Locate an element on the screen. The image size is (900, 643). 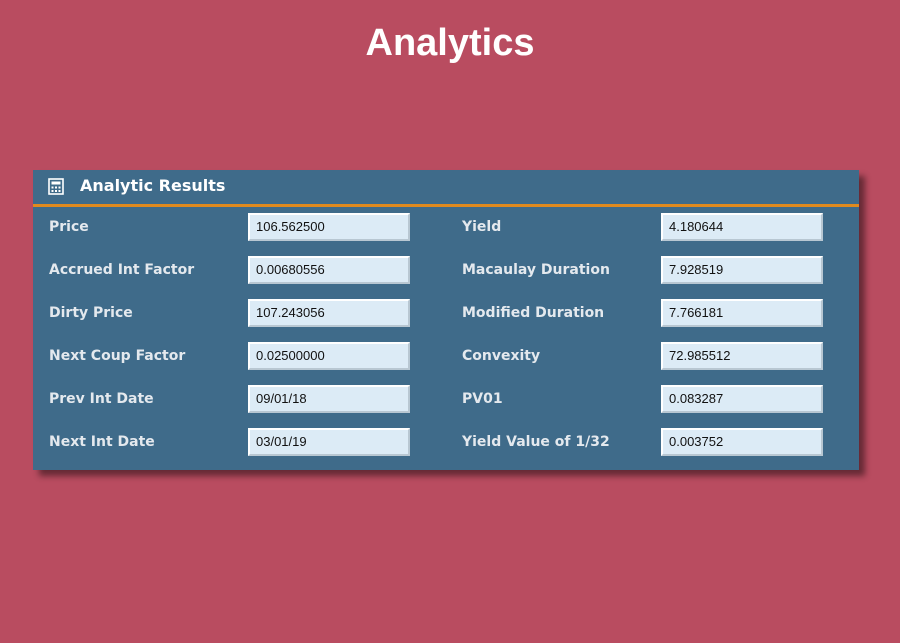
field-label: Price is located at coordinates (69, 227).